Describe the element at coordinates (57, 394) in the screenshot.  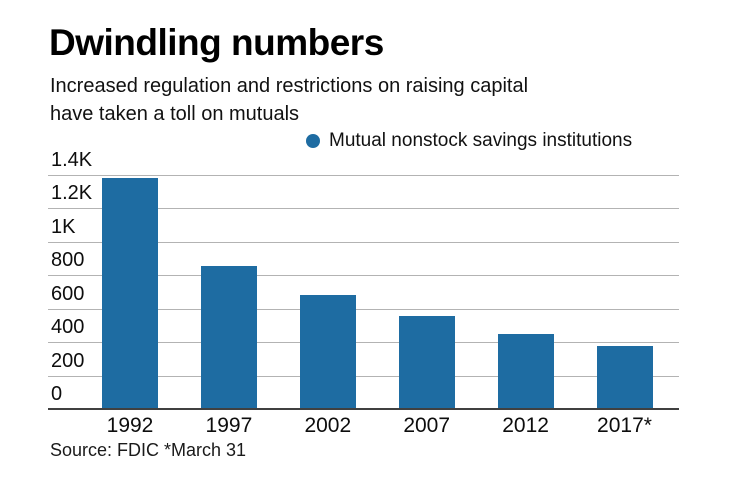
I see `y-axis-tick-label-0: 0` at that location.